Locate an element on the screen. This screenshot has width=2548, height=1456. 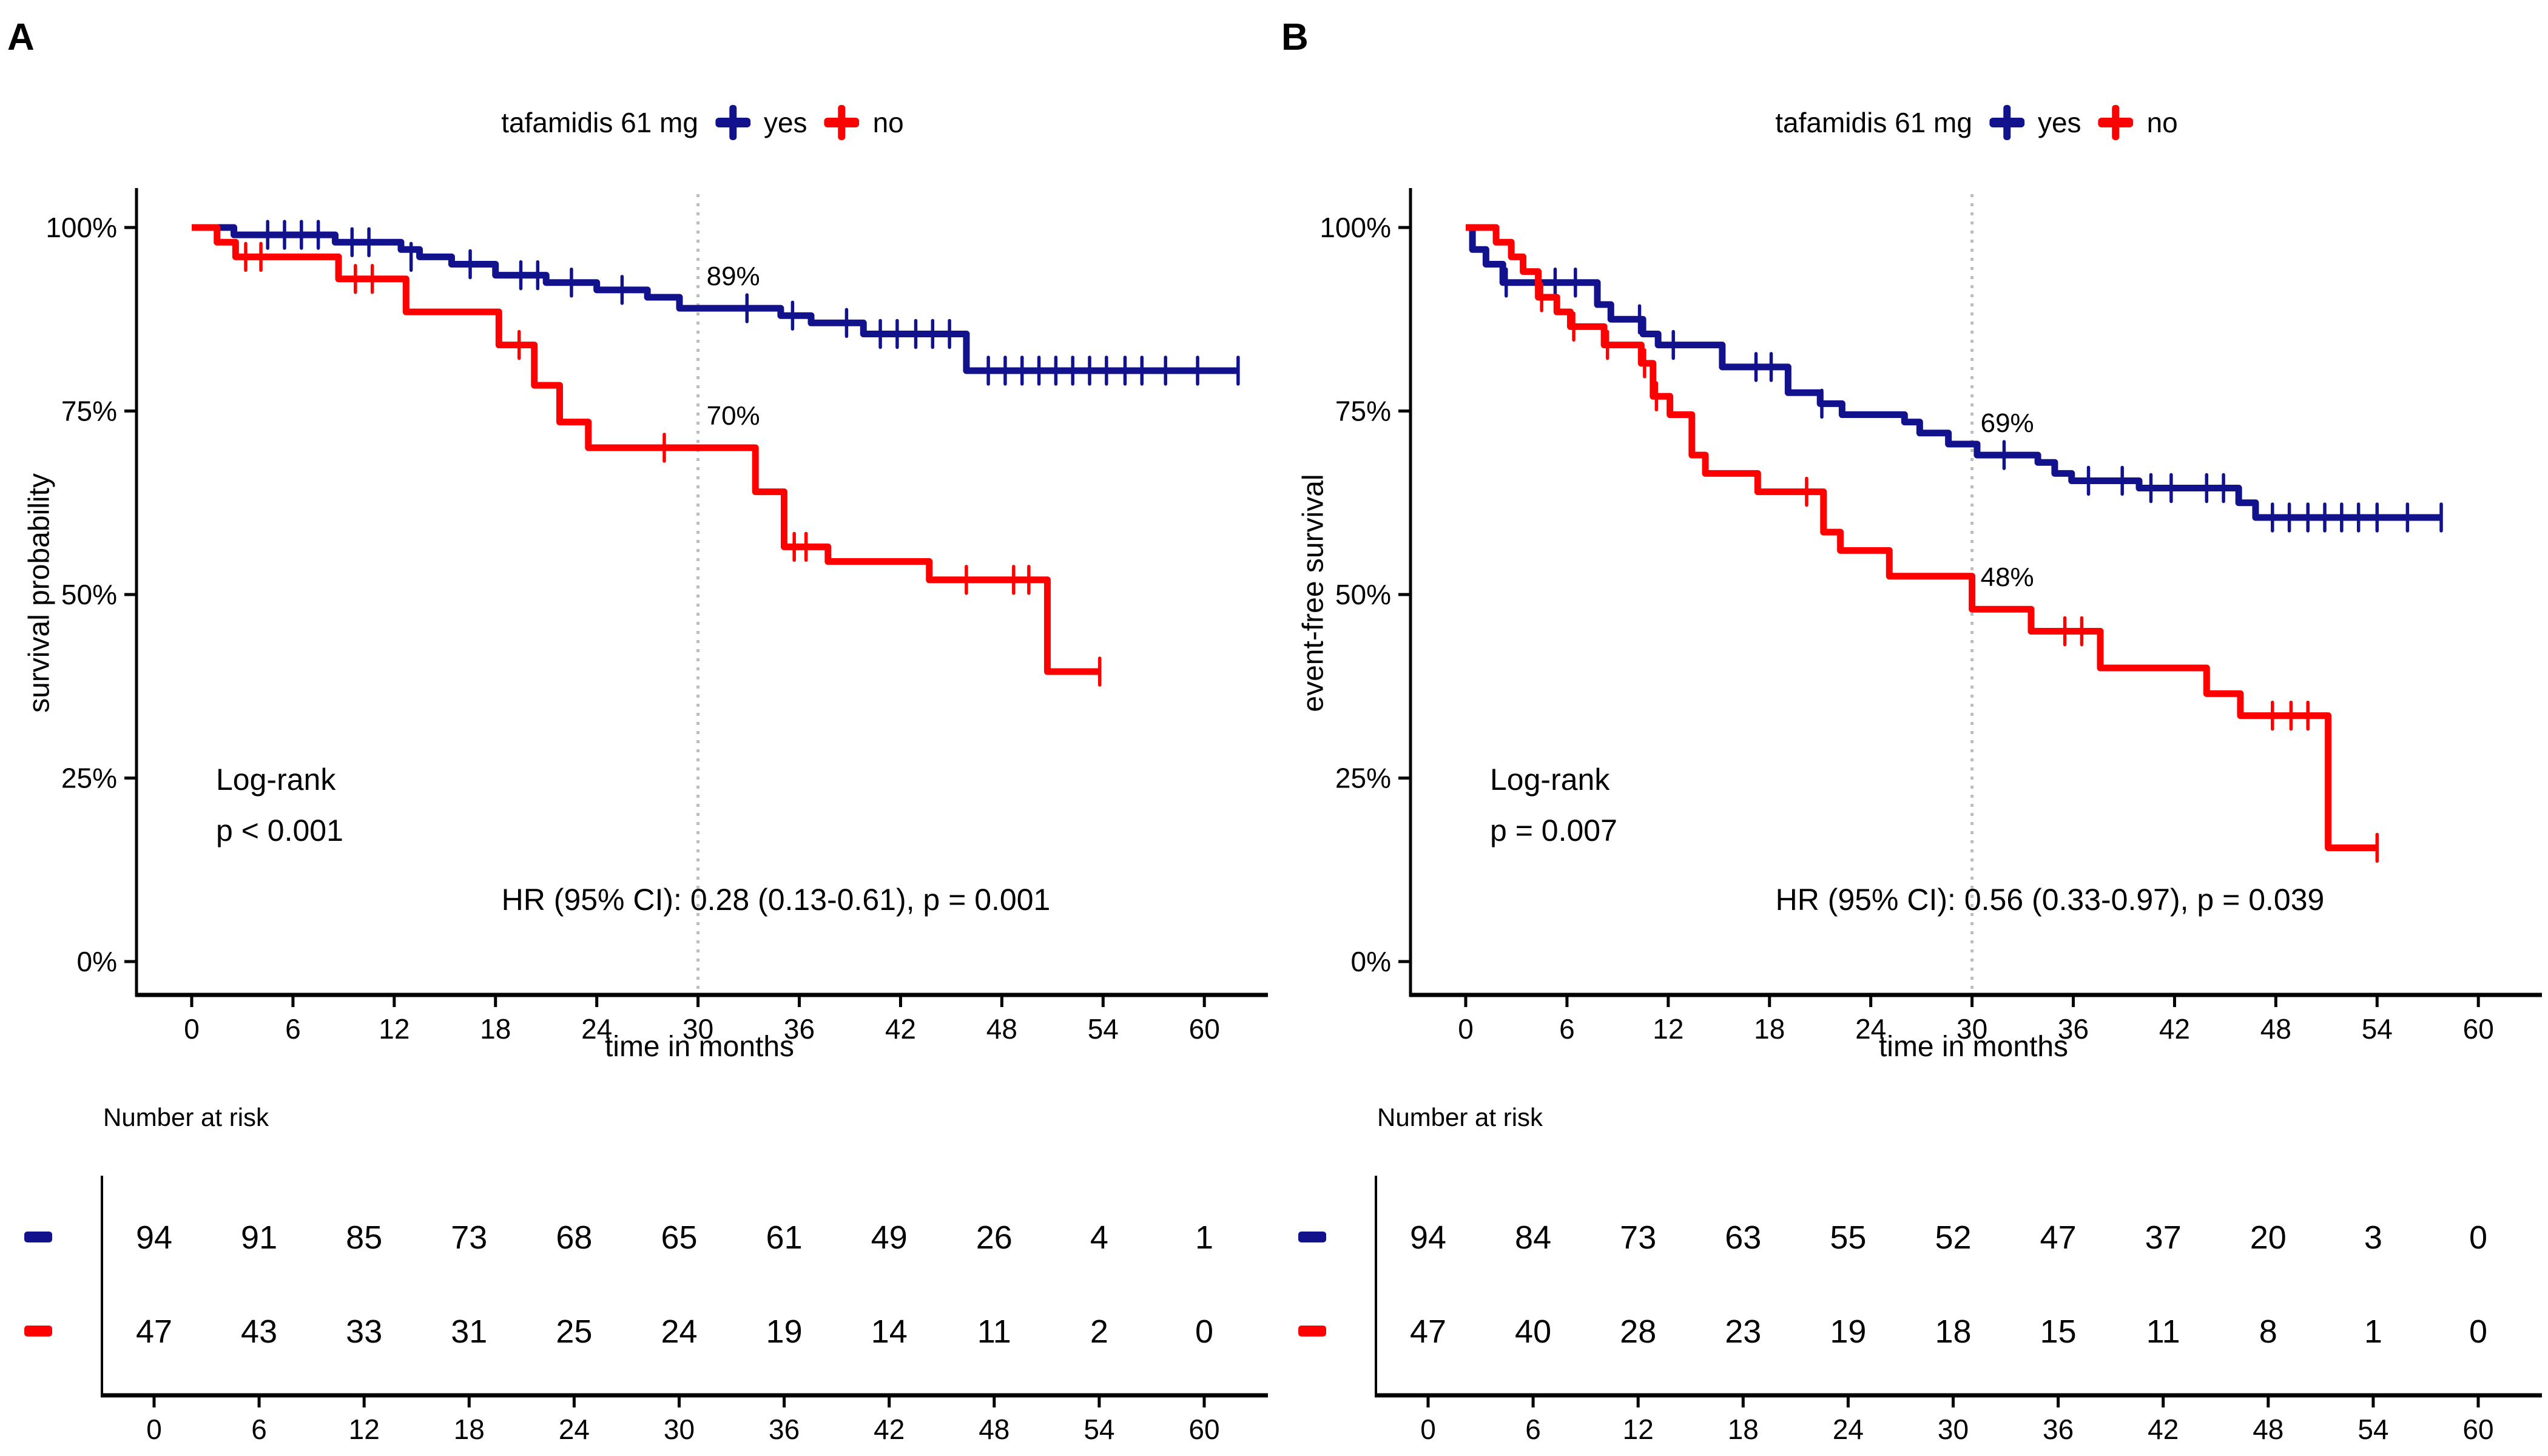
risk-count: 1 is located at coordinates (1204, 1237).